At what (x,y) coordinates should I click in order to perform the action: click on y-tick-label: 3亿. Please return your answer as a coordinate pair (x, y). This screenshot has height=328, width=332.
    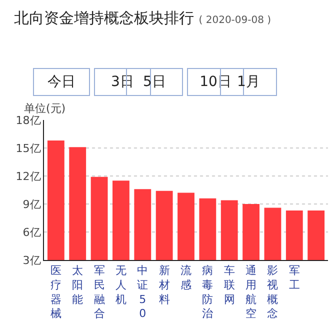
    Looking at the image, I should click on (31, 260).